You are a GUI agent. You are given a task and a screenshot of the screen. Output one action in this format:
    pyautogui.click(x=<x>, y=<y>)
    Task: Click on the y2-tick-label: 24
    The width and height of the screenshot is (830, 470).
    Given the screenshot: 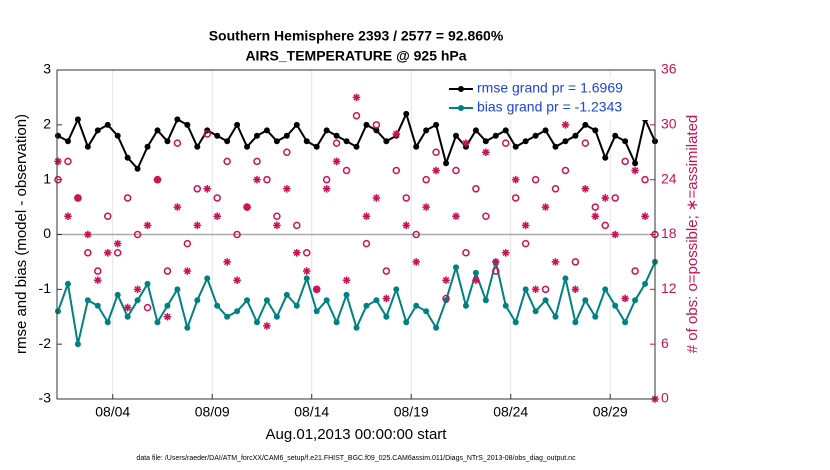 What is the action you would take?
    pyautogui.click(x=669, y=178)
    